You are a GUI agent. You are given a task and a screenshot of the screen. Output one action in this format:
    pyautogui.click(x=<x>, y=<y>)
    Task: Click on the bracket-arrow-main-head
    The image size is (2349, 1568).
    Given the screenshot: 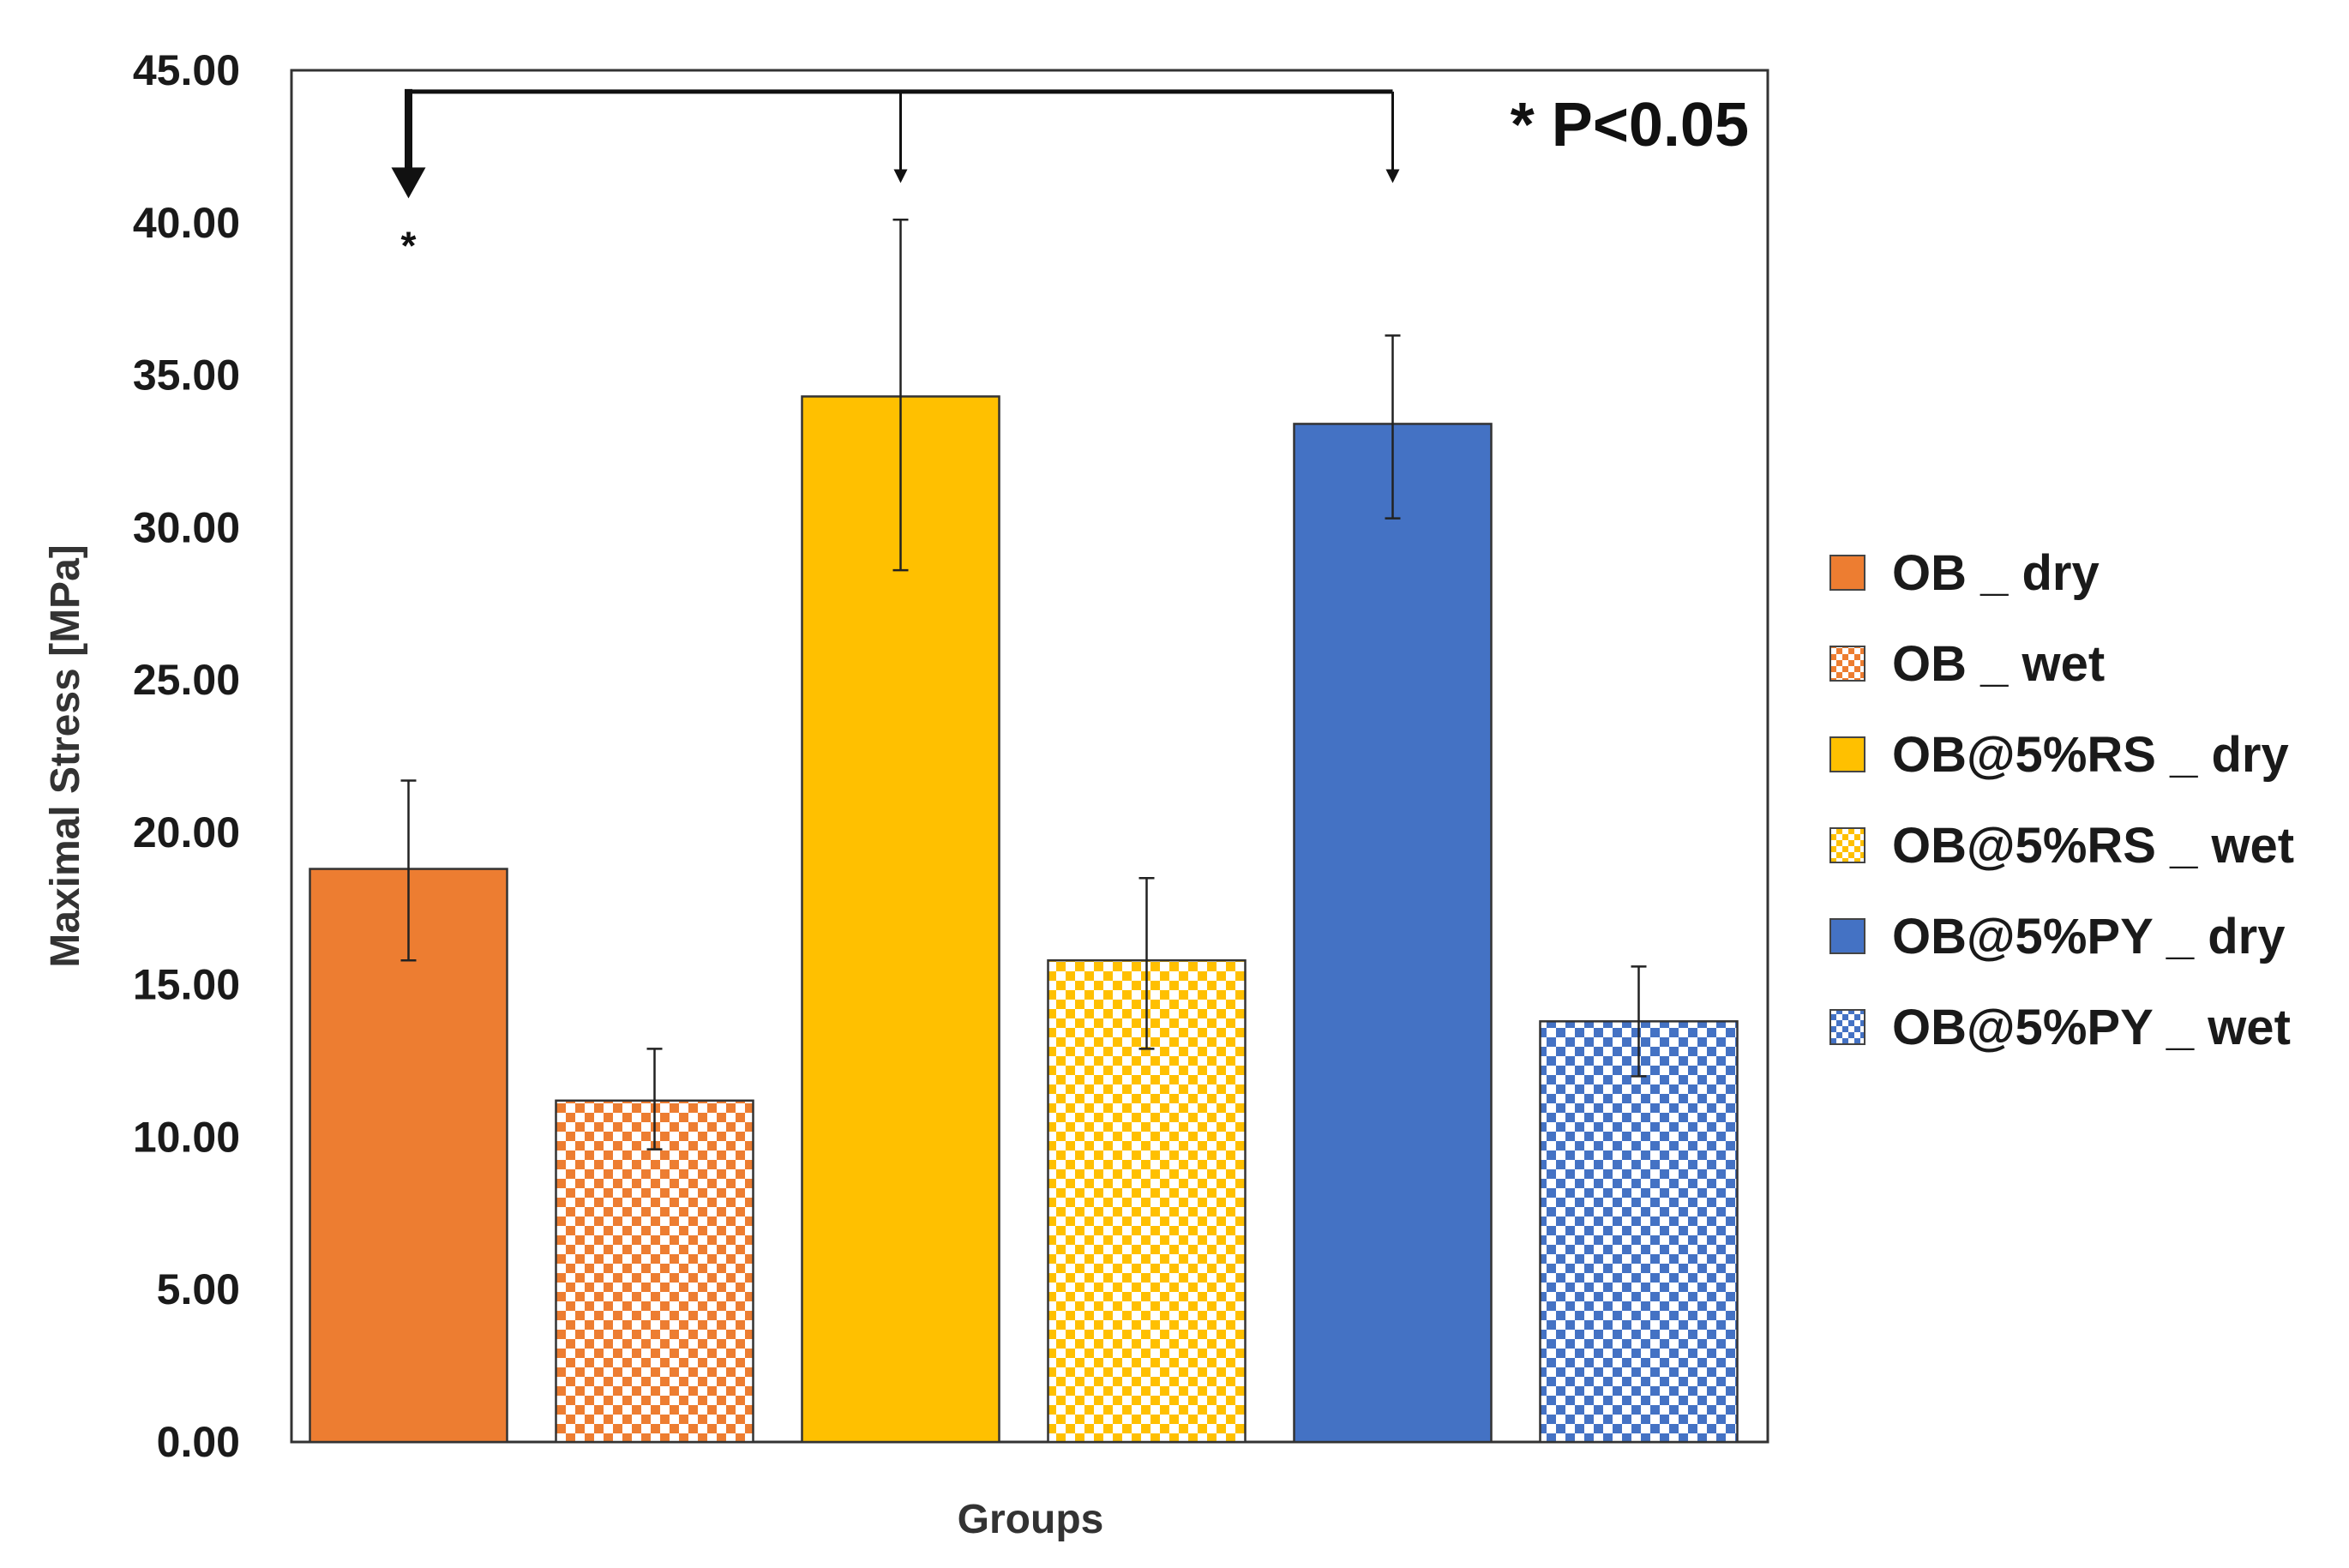 What is the action you would take?
    pyautogui.click(x=408, y=183)
    